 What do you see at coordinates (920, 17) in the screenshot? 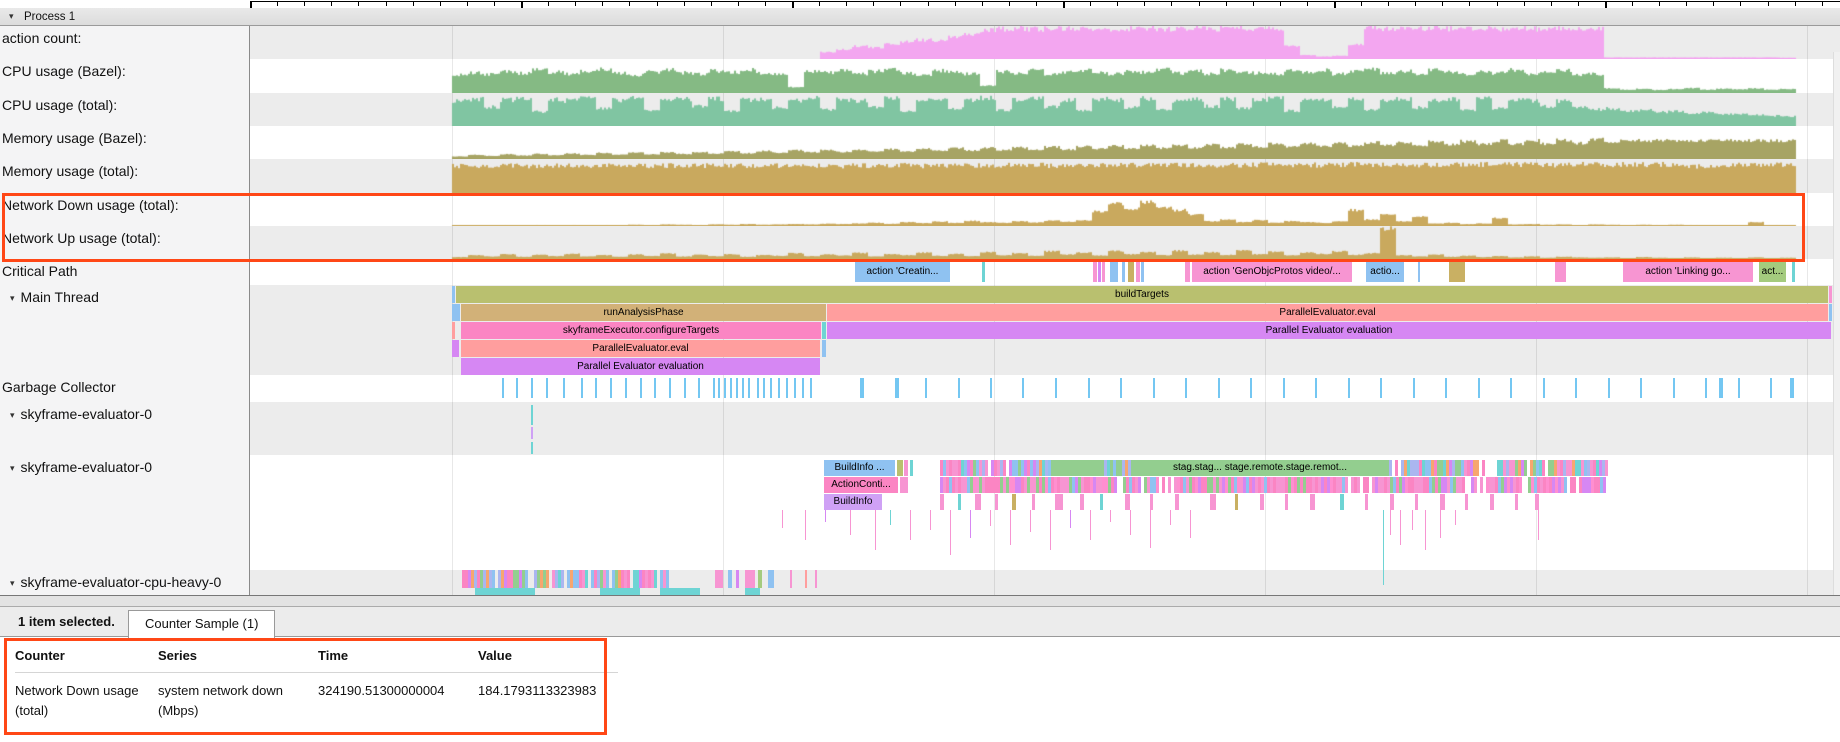
I see `process-header: ▾ Process 1` at bounding box center [920, 17].